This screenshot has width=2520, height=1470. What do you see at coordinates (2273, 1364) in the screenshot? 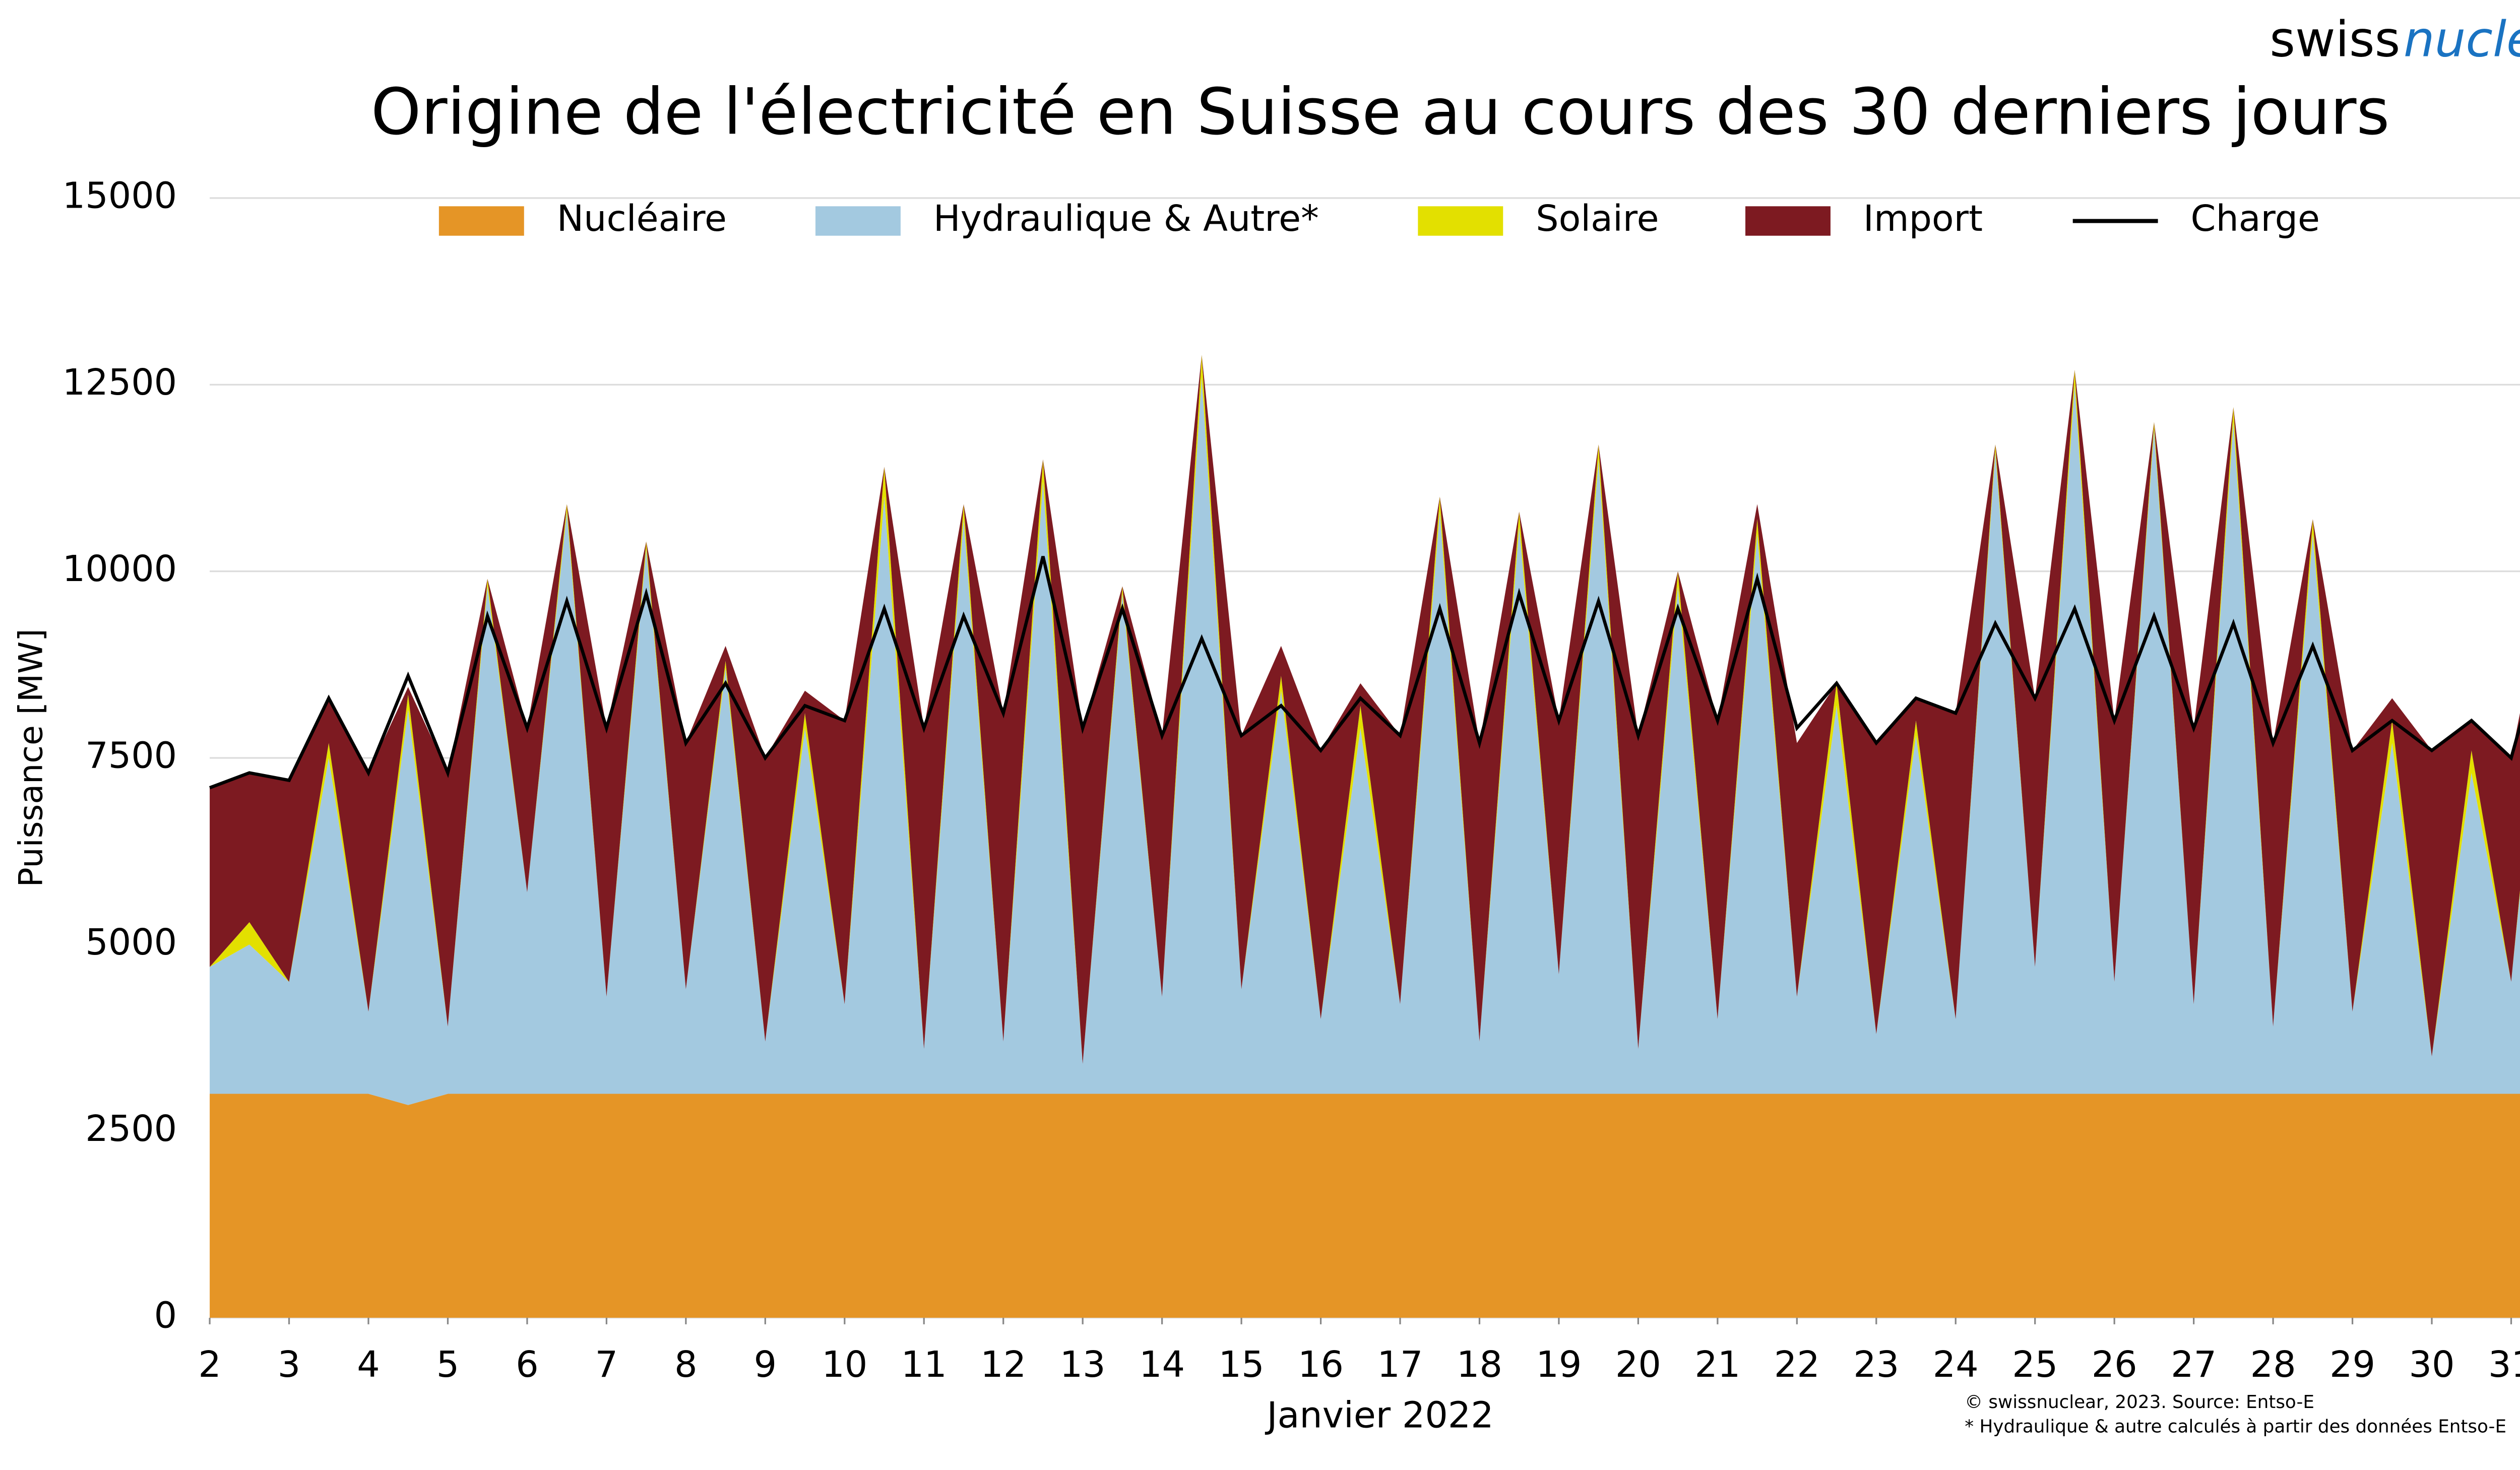
I see `x-tick-label: 28` at bounding box center [2273, 1364].